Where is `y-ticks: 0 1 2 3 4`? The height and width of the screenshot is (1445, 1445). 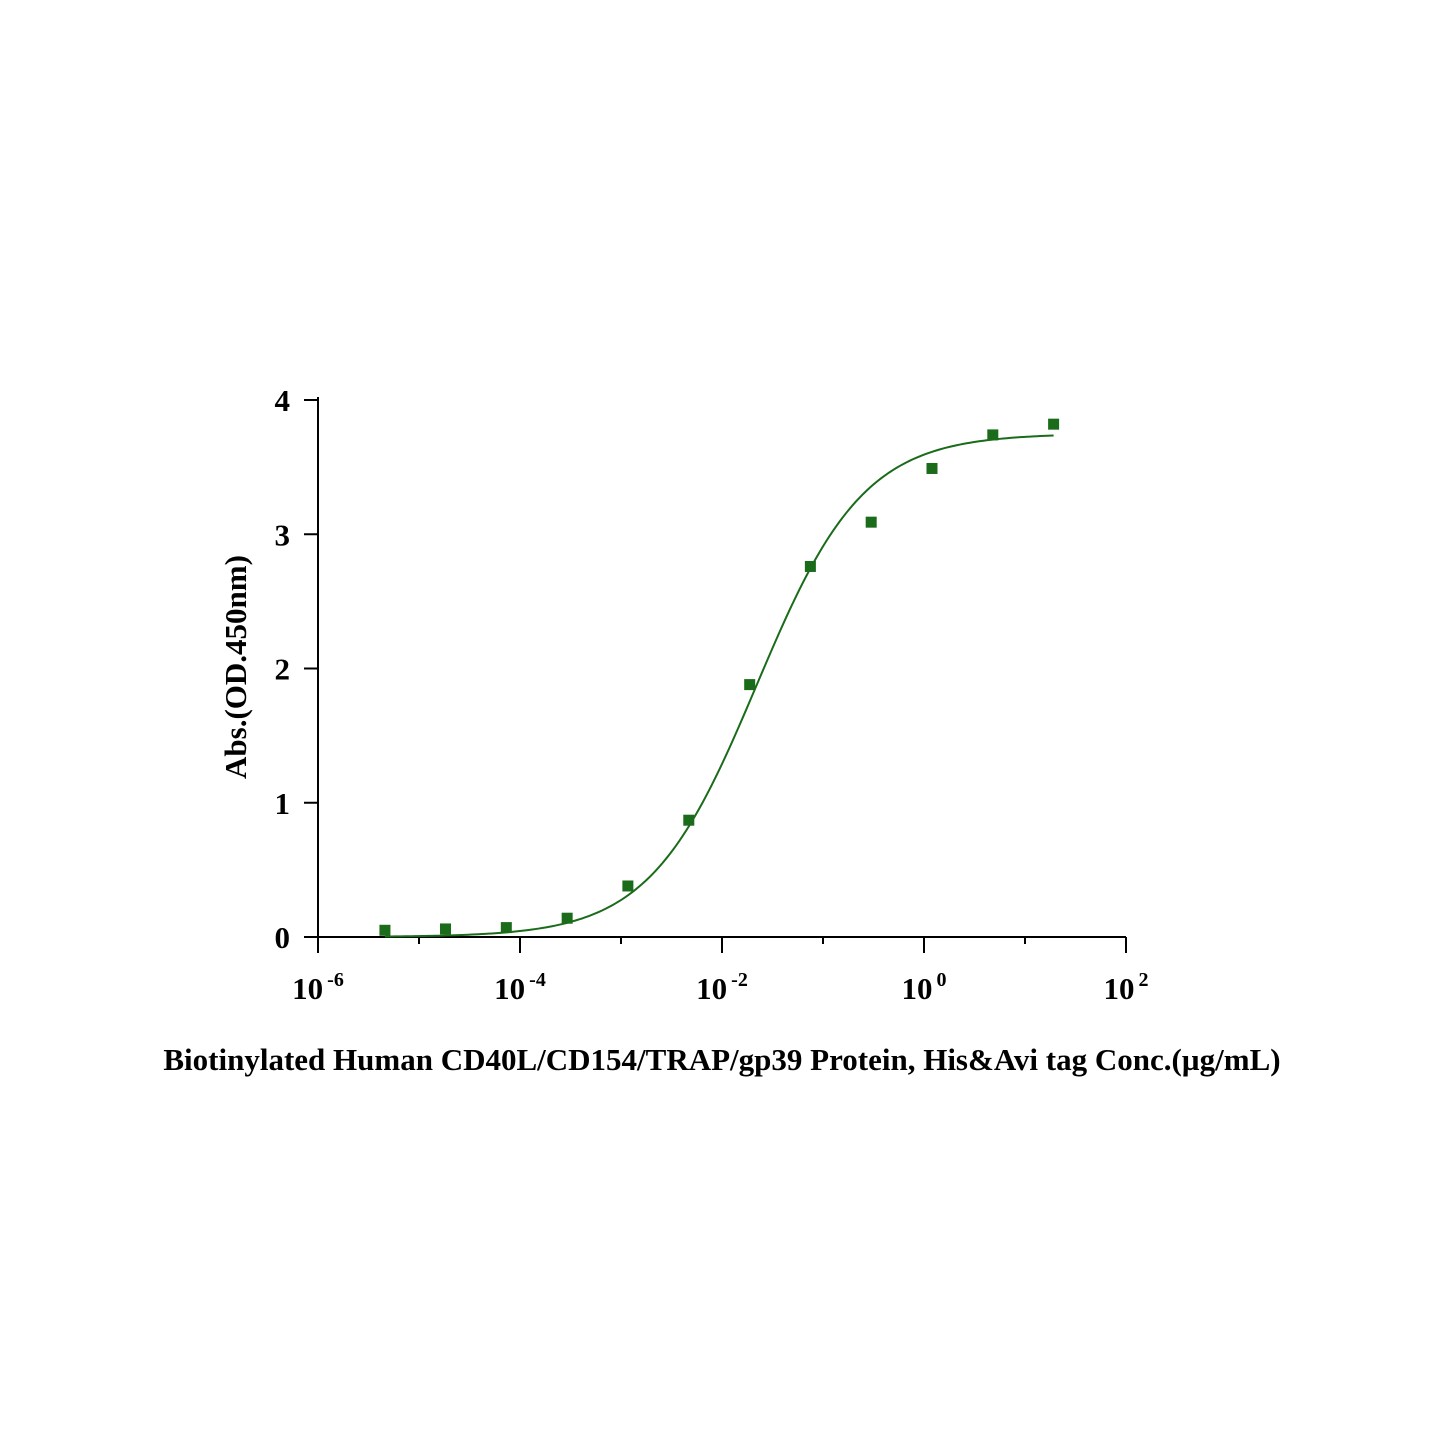
y-ticks: 0 1 2 3 4 is located at coordinates (296, 669).